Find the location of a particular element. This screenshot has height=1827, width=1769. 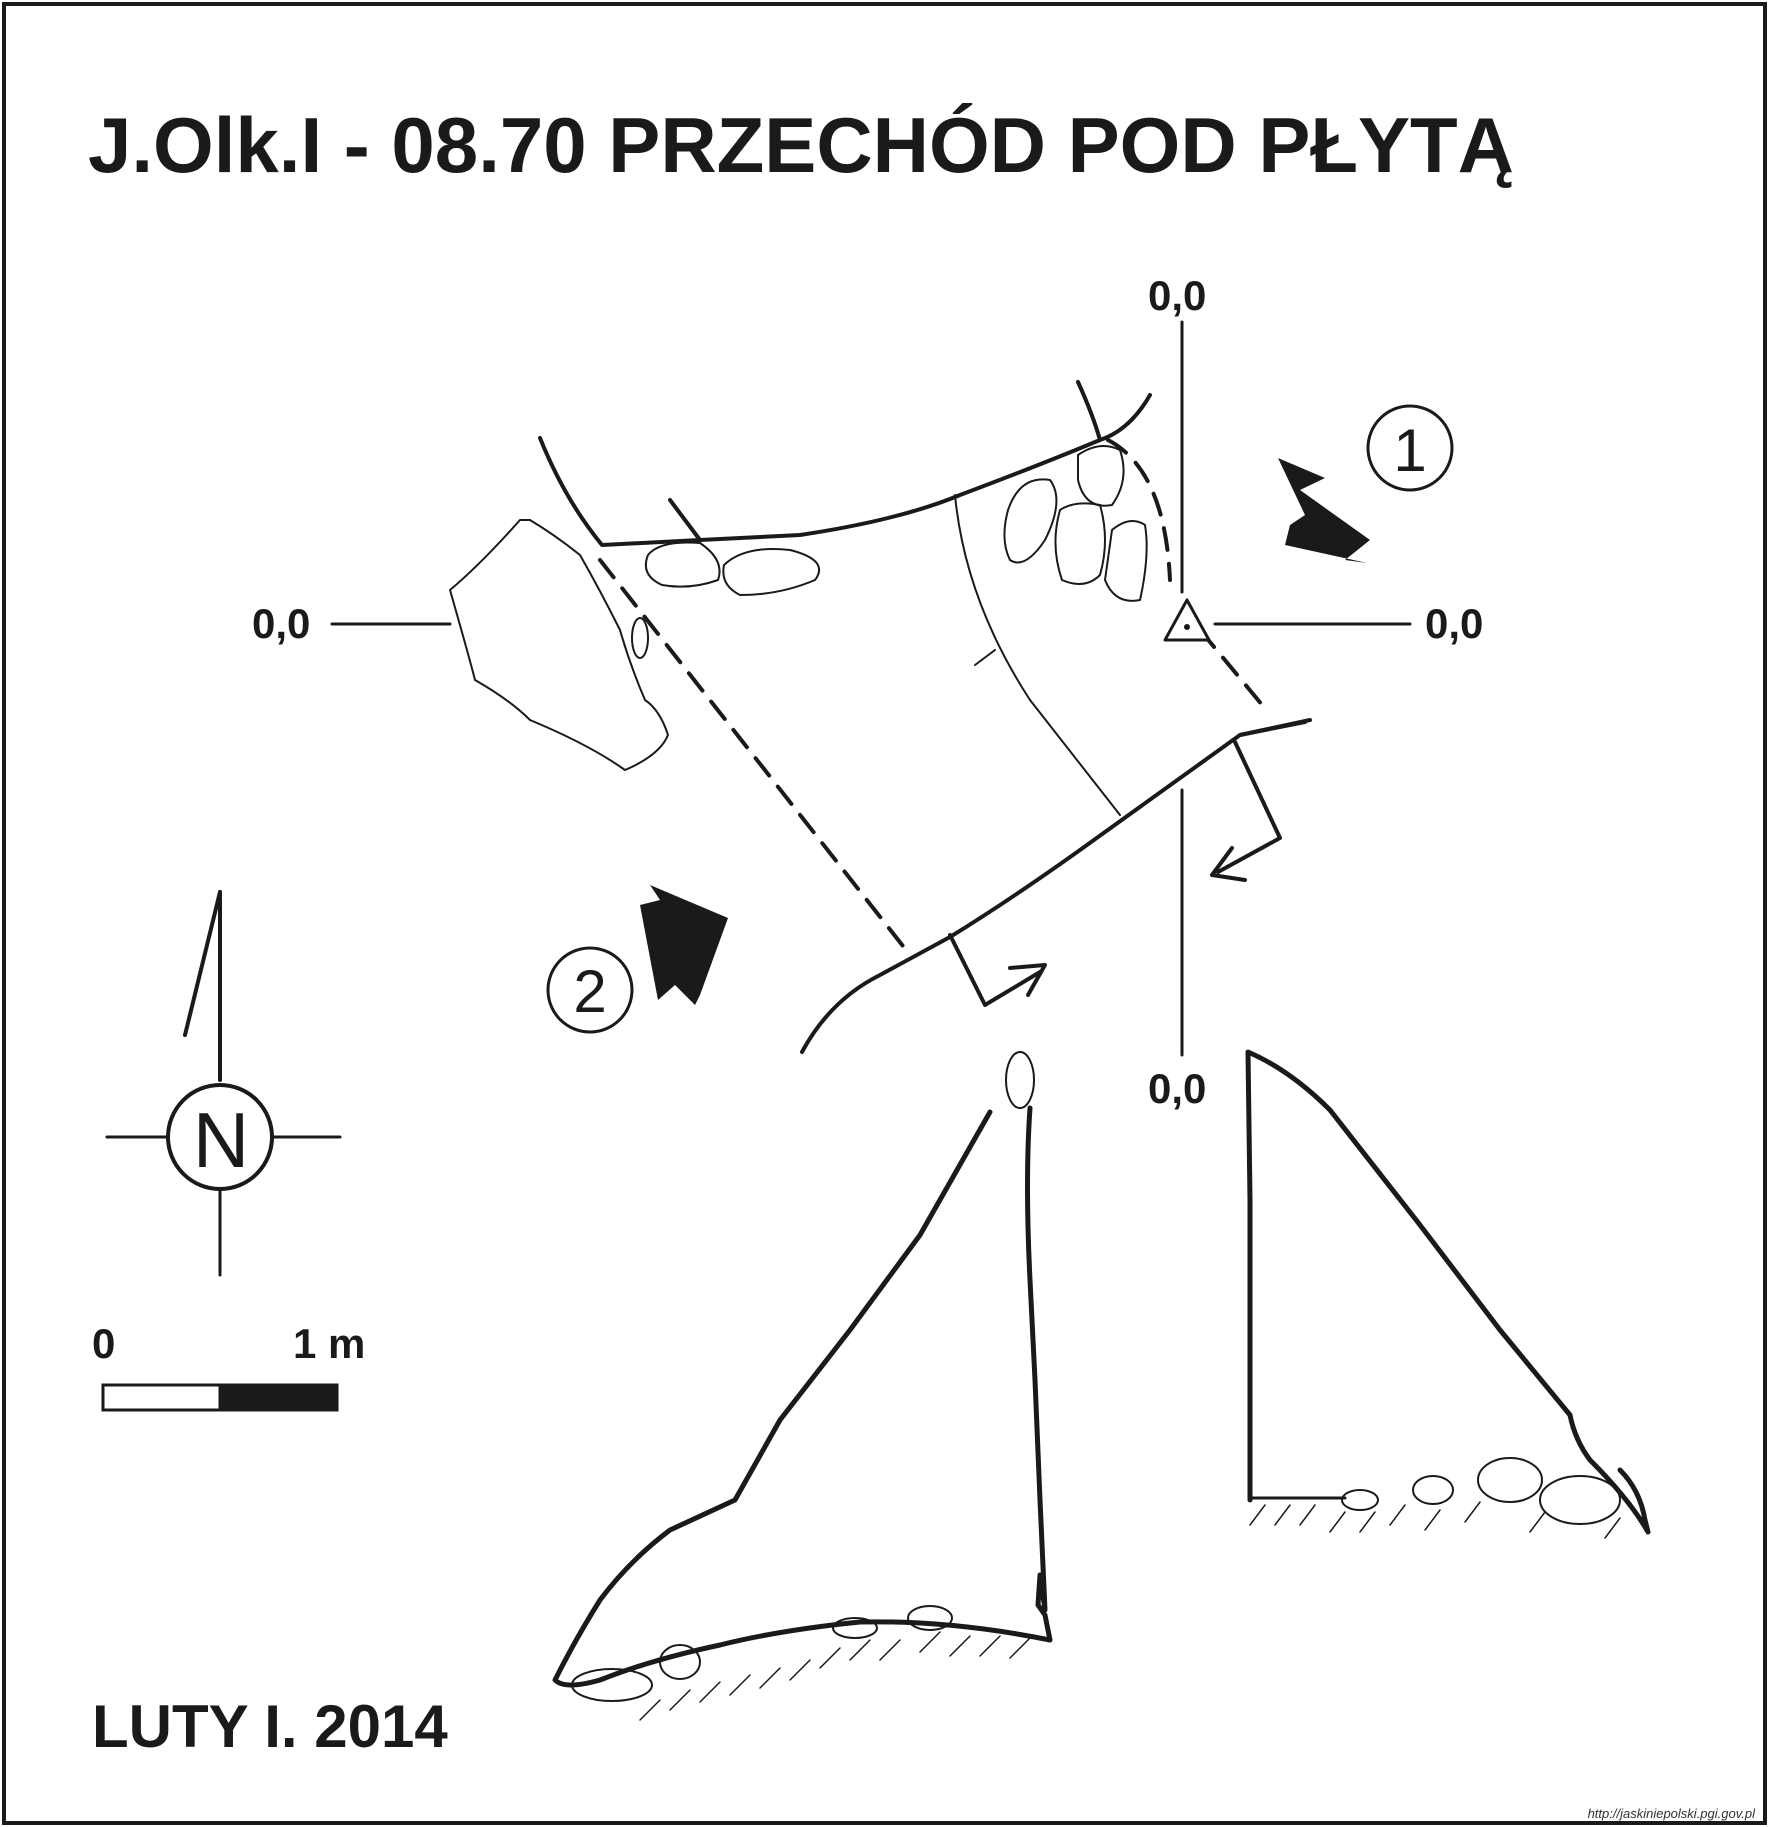

section-label-bottom: 0,0 is located at coordinates (1177, 1088).